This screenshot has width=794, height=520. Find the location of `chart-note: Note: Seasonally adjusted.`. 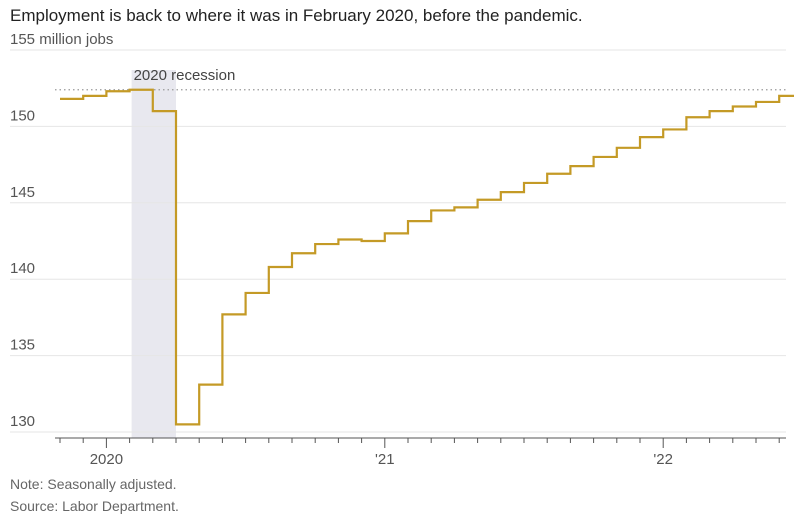

chart-note: Note: Seasonally adjusted. is located at coordinates (93, 484).